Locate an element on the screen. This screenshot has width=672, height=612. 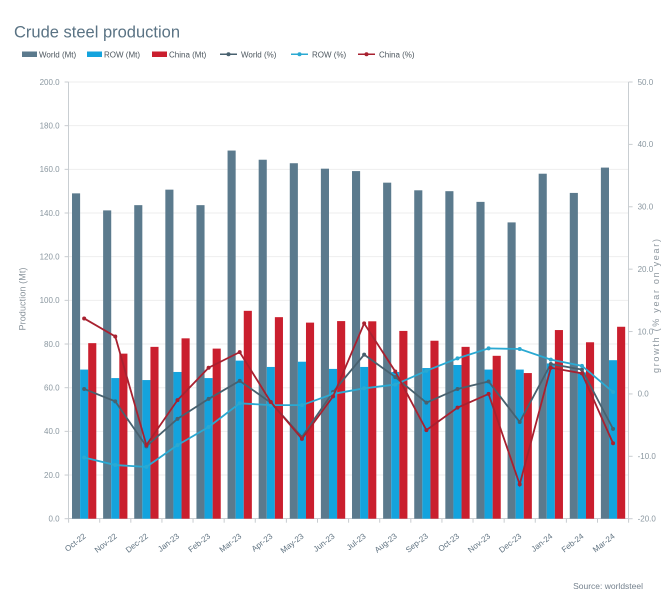
svg-text: 140.0 is located at coordinates (50, 213).